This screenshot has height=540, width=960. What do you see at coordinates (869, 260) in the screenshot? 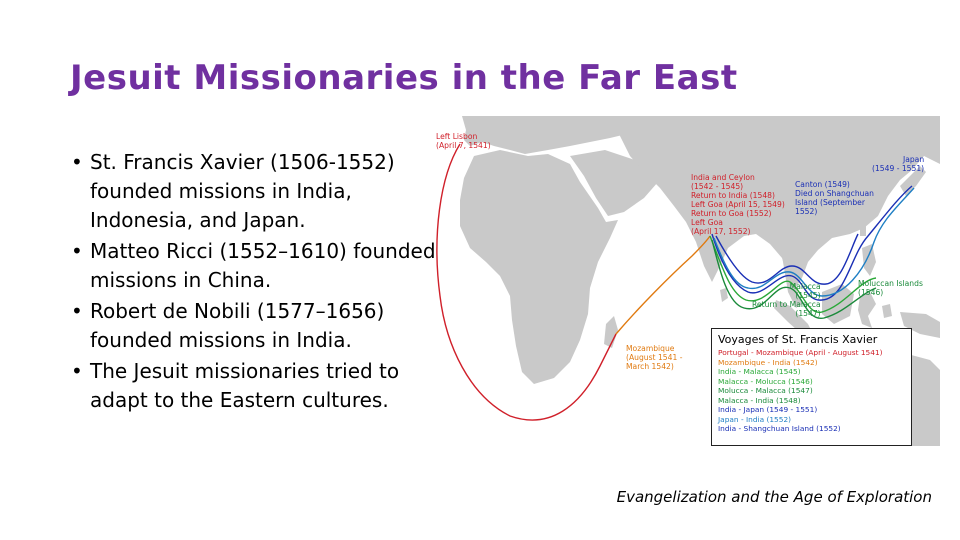
I see `philippines-landmass` at bounding box center [869, 260].